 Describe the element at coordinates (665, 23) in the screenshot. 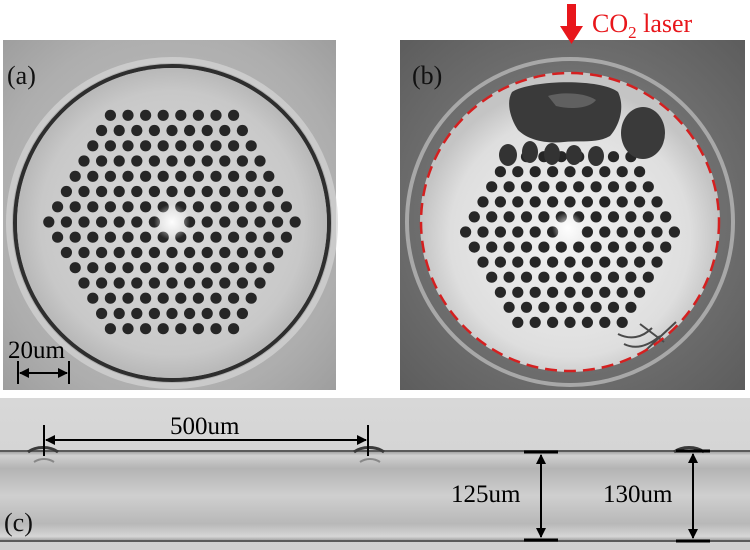

I see `panel-b-laser-label-suffix: laser` at that location.